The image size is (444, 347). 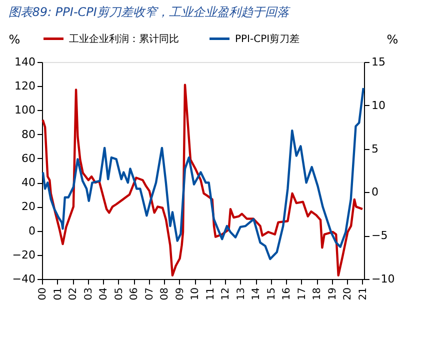 What do you see at coordinates (74, 294) in the screenshot?
I see `x-tick-label: 02` at bounding box center [74, 294].